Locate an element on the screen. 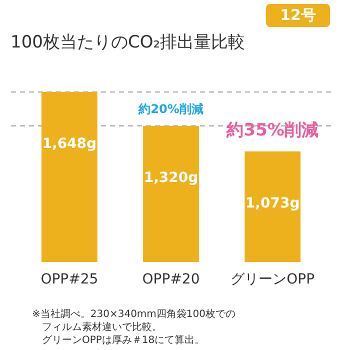  data-label: 1,648g is located at coordinates (69, 144).